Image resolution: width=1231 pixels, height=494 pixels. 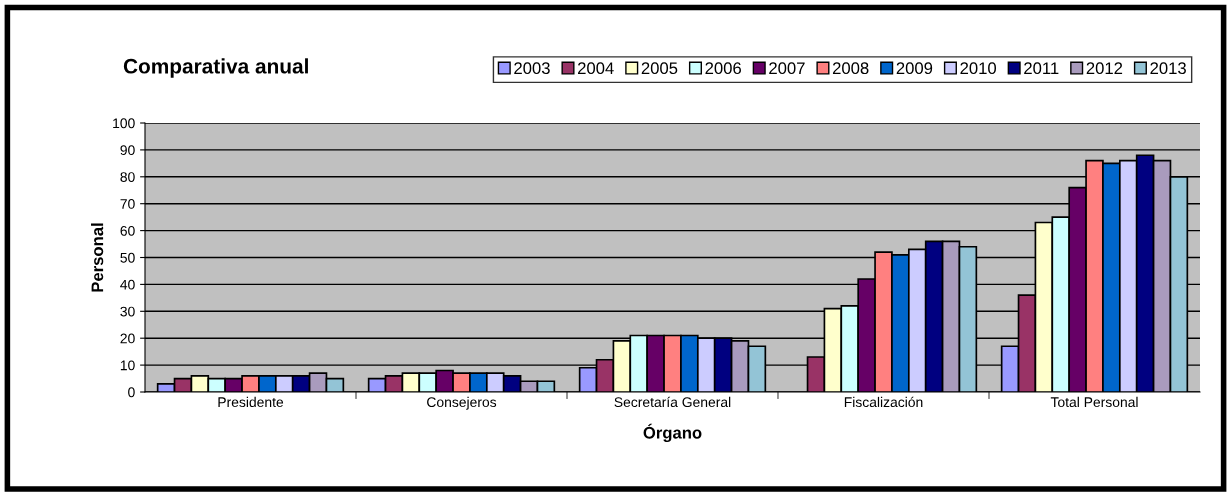 I want to click on x-axis-title: Órgano, so click(x=672, y=432).